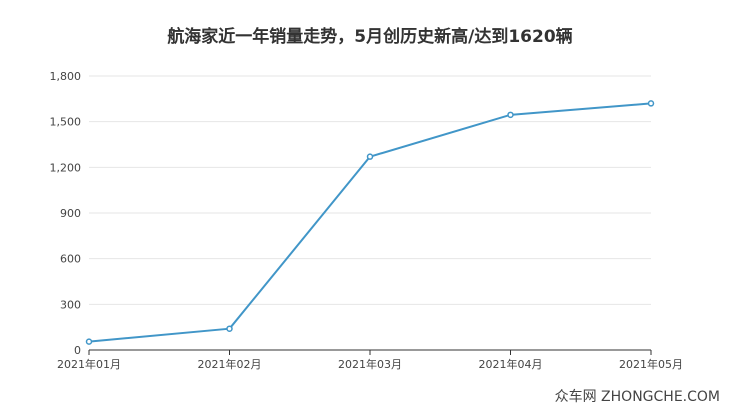  I want to click on y-tick-label: 1,200, so click(66, 167).